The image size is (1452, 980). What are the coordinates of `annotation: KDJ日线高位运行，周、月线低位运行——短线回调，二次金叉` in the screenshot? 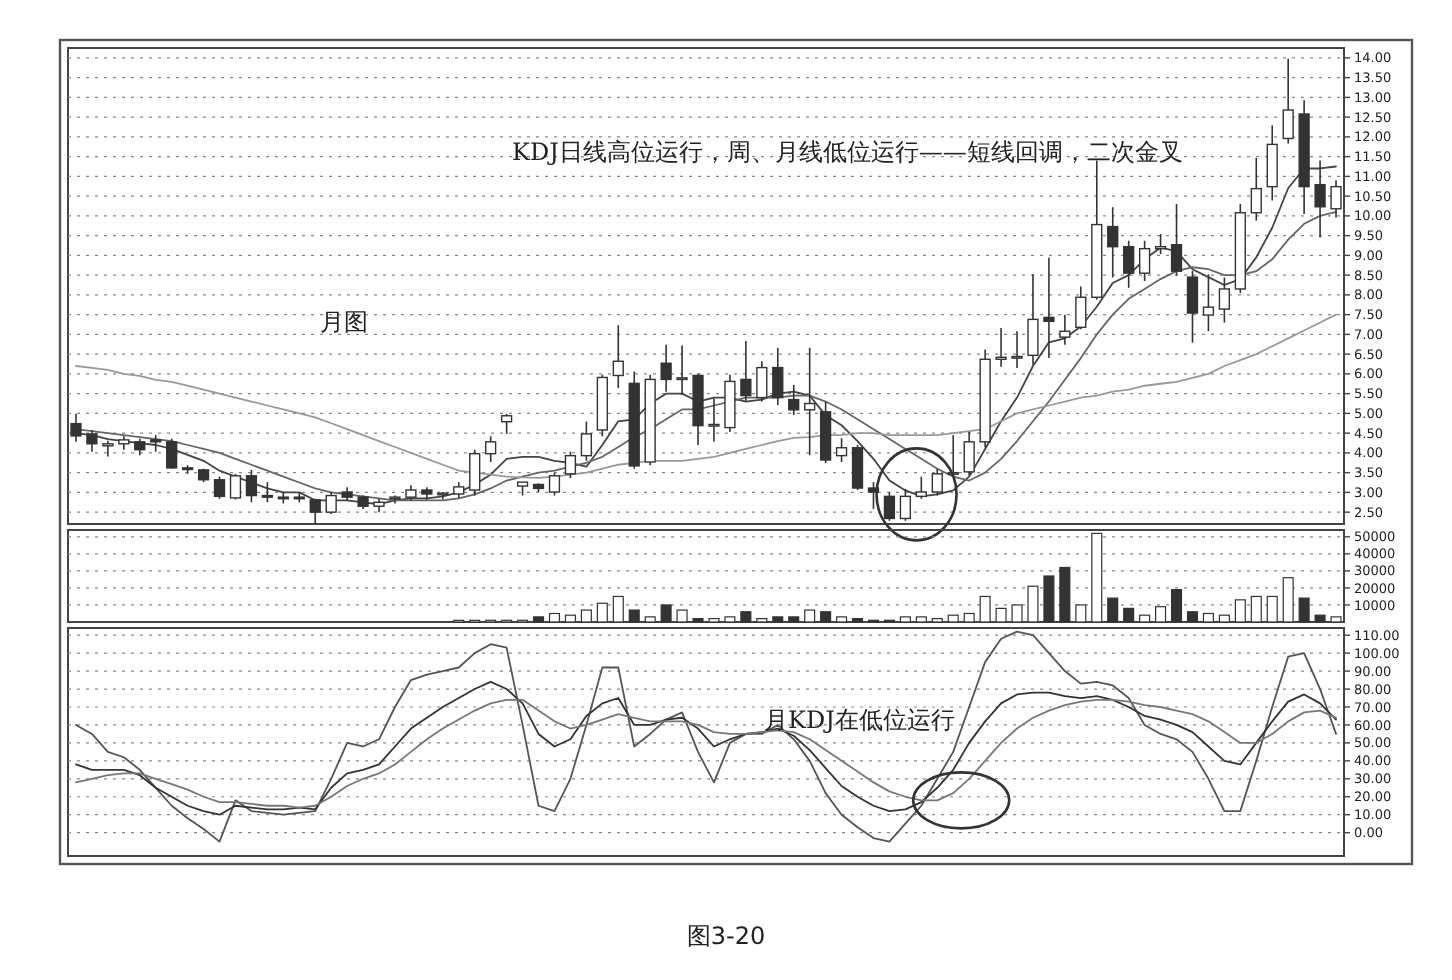 It's located at (847, 152).